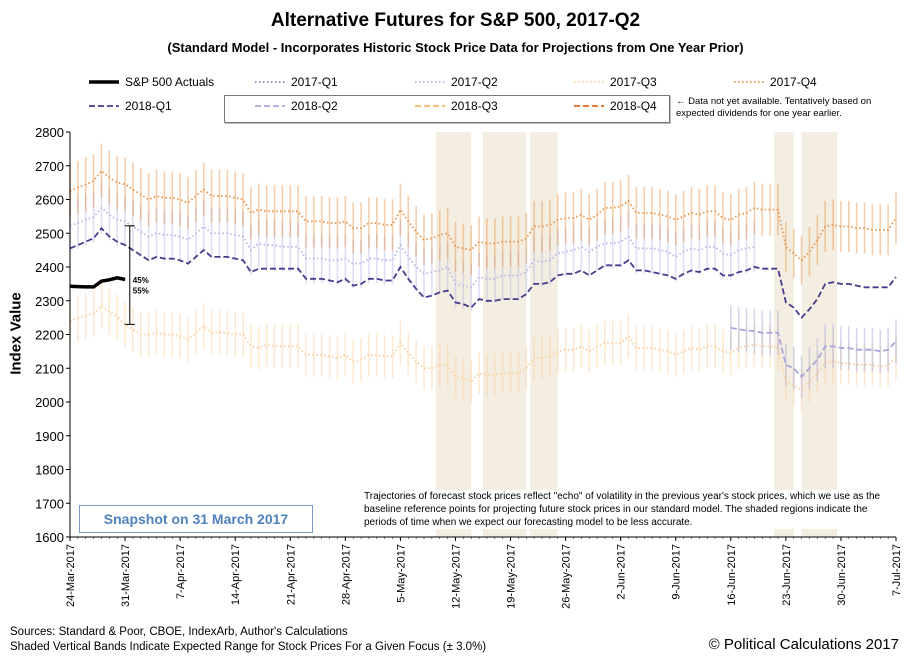  Describe the element at coordinates (455, 20) in the screenshot. I see `chart-title: Alternative Futures for S&P 500, 2017-Q2` at that location.